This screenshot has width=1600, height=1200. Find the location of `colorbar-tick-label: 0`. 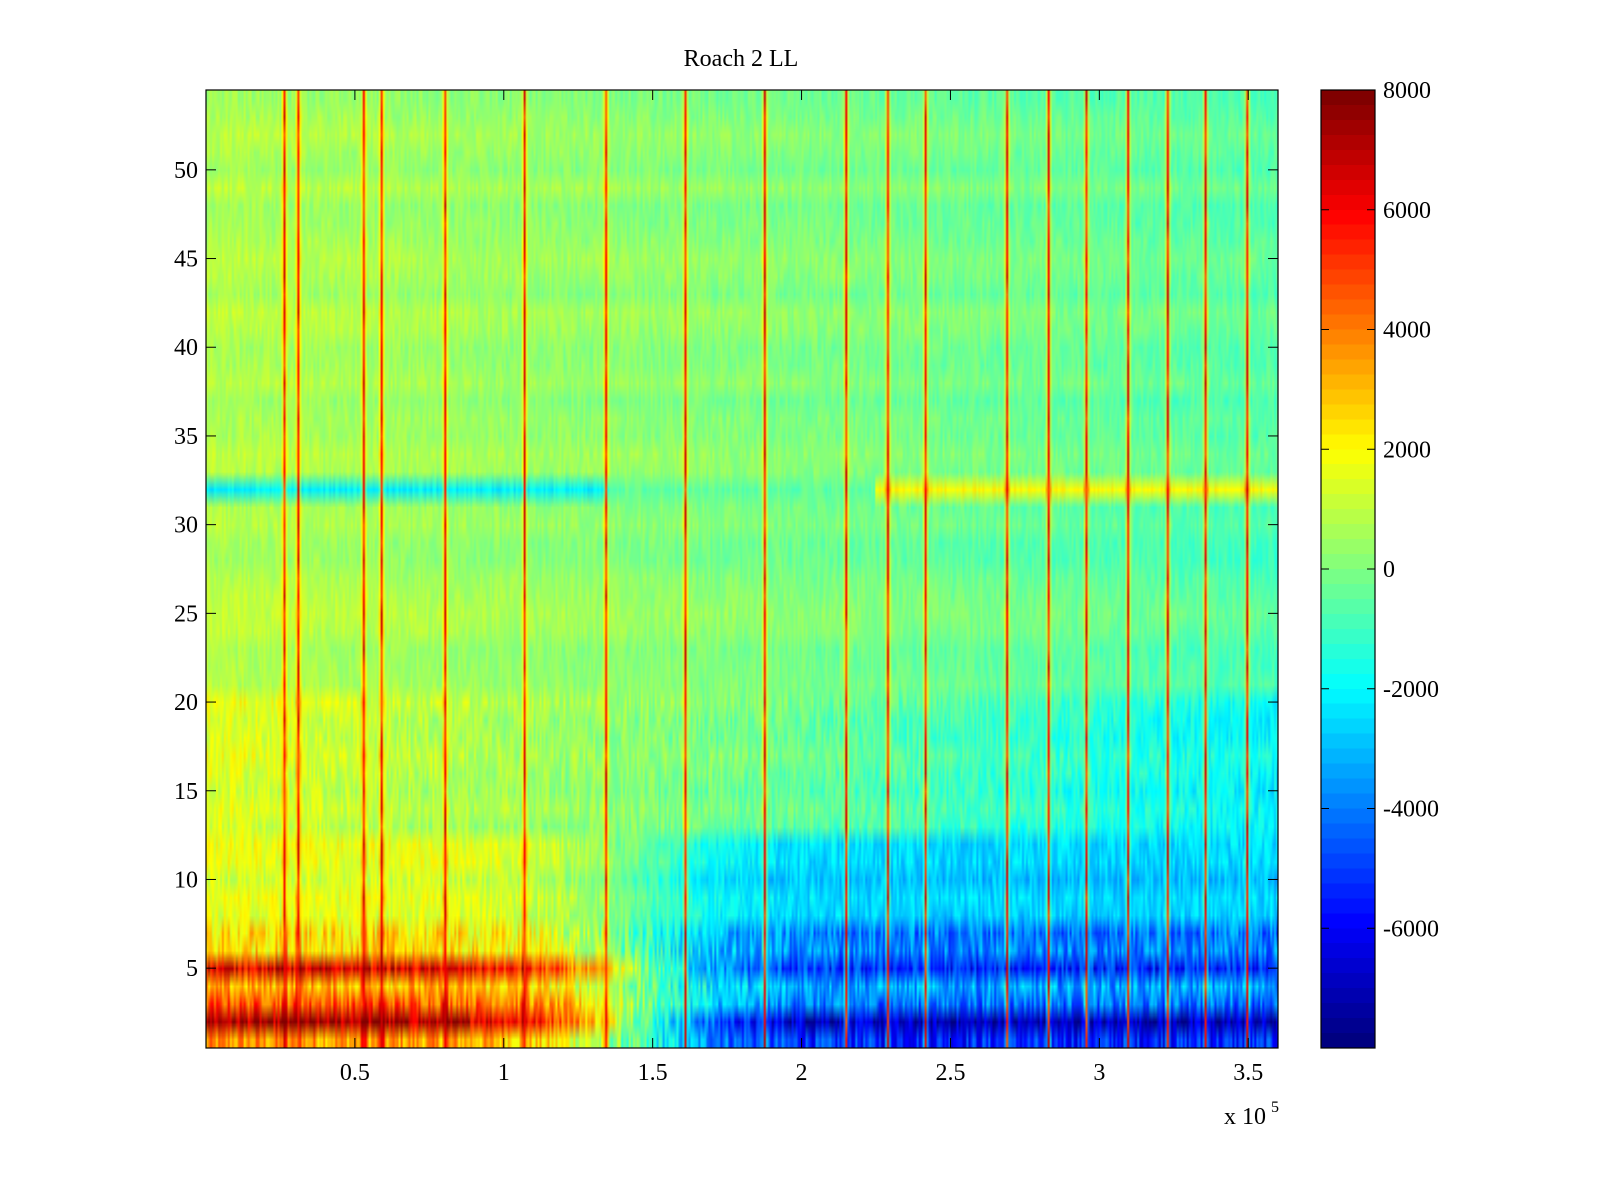

colorbar-tick-label: 0 is located at coordinates (1389, 570).